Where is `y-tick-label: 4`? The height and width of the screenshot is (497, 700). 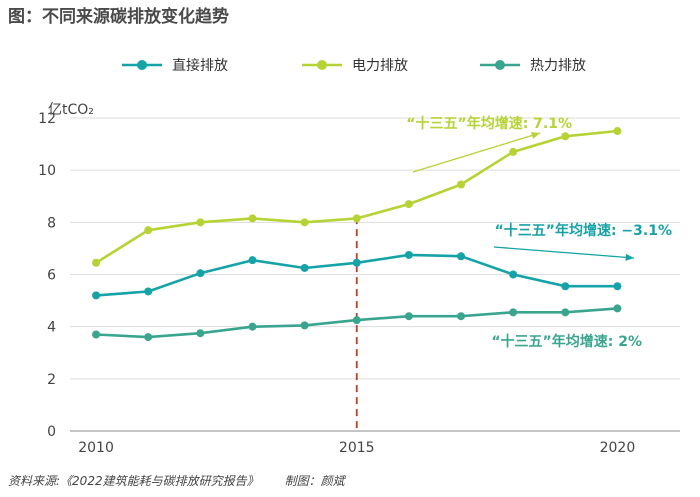
y-tick-label: 4 is located at coordinates (51, 328).